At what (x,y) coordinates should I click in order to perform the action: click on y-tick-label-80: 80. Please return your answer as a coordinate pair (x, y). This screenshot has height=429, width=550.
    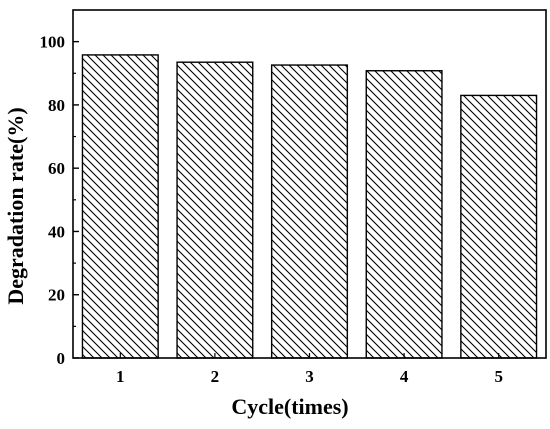
    Looking at the image, I should click on (56, 105).